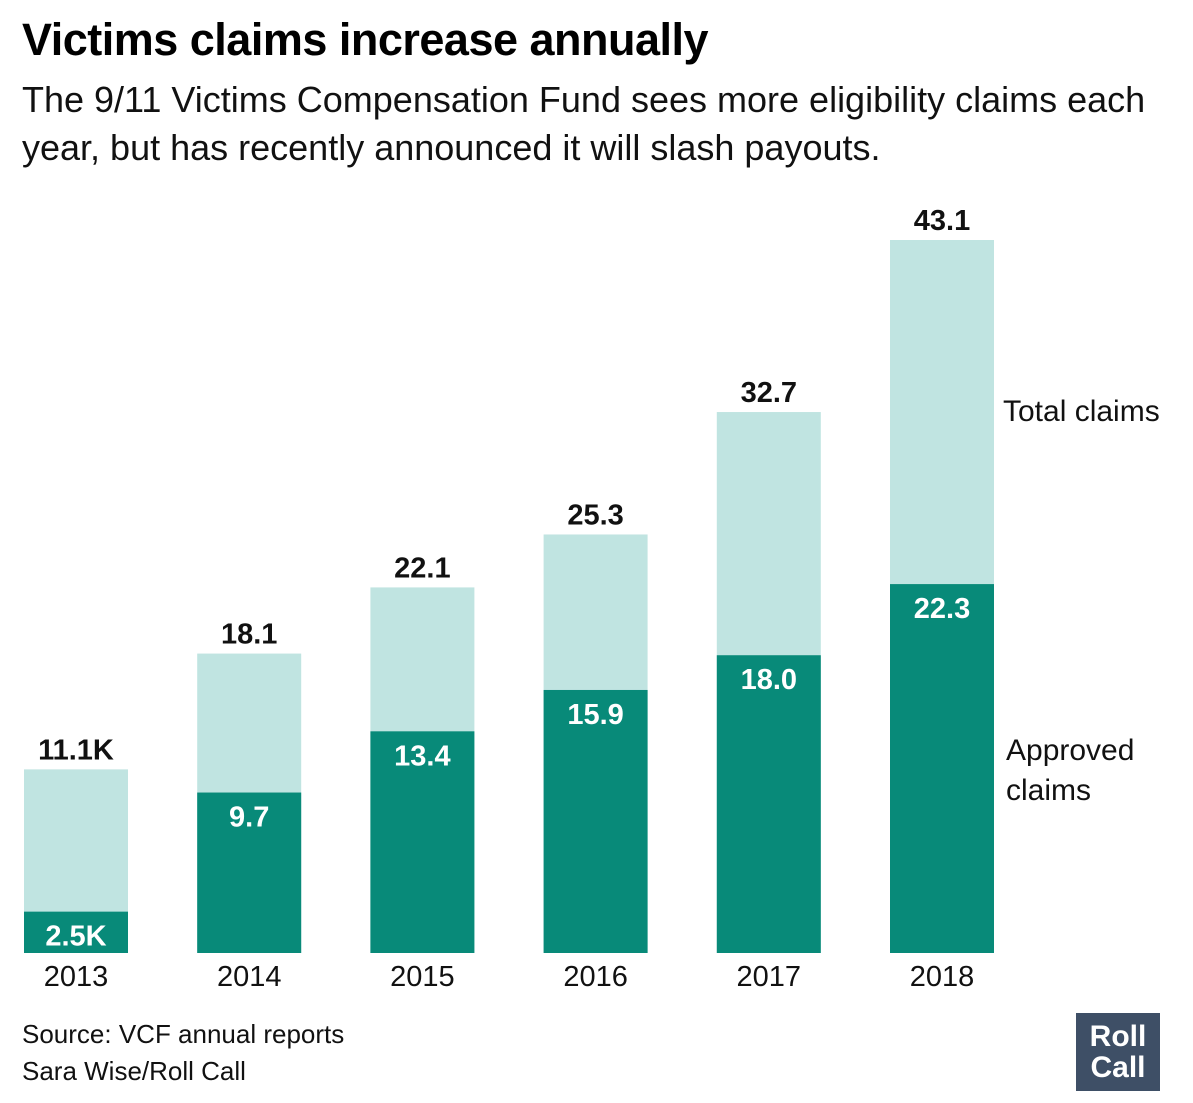 The image size is (1193, 1103). What do you see at coordinates (134, 1071) in the screenshot?
I see `credit-line: Sara Wise/Roll Call` at bounding box center [134, 1071].